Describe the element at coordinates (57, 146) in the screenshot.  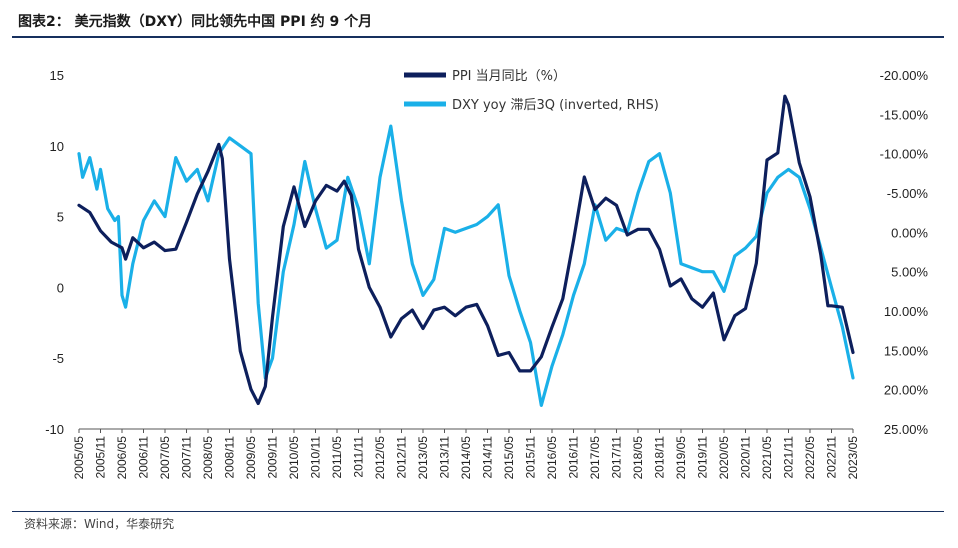
I see `y-left-tick-label: 10` at that location.